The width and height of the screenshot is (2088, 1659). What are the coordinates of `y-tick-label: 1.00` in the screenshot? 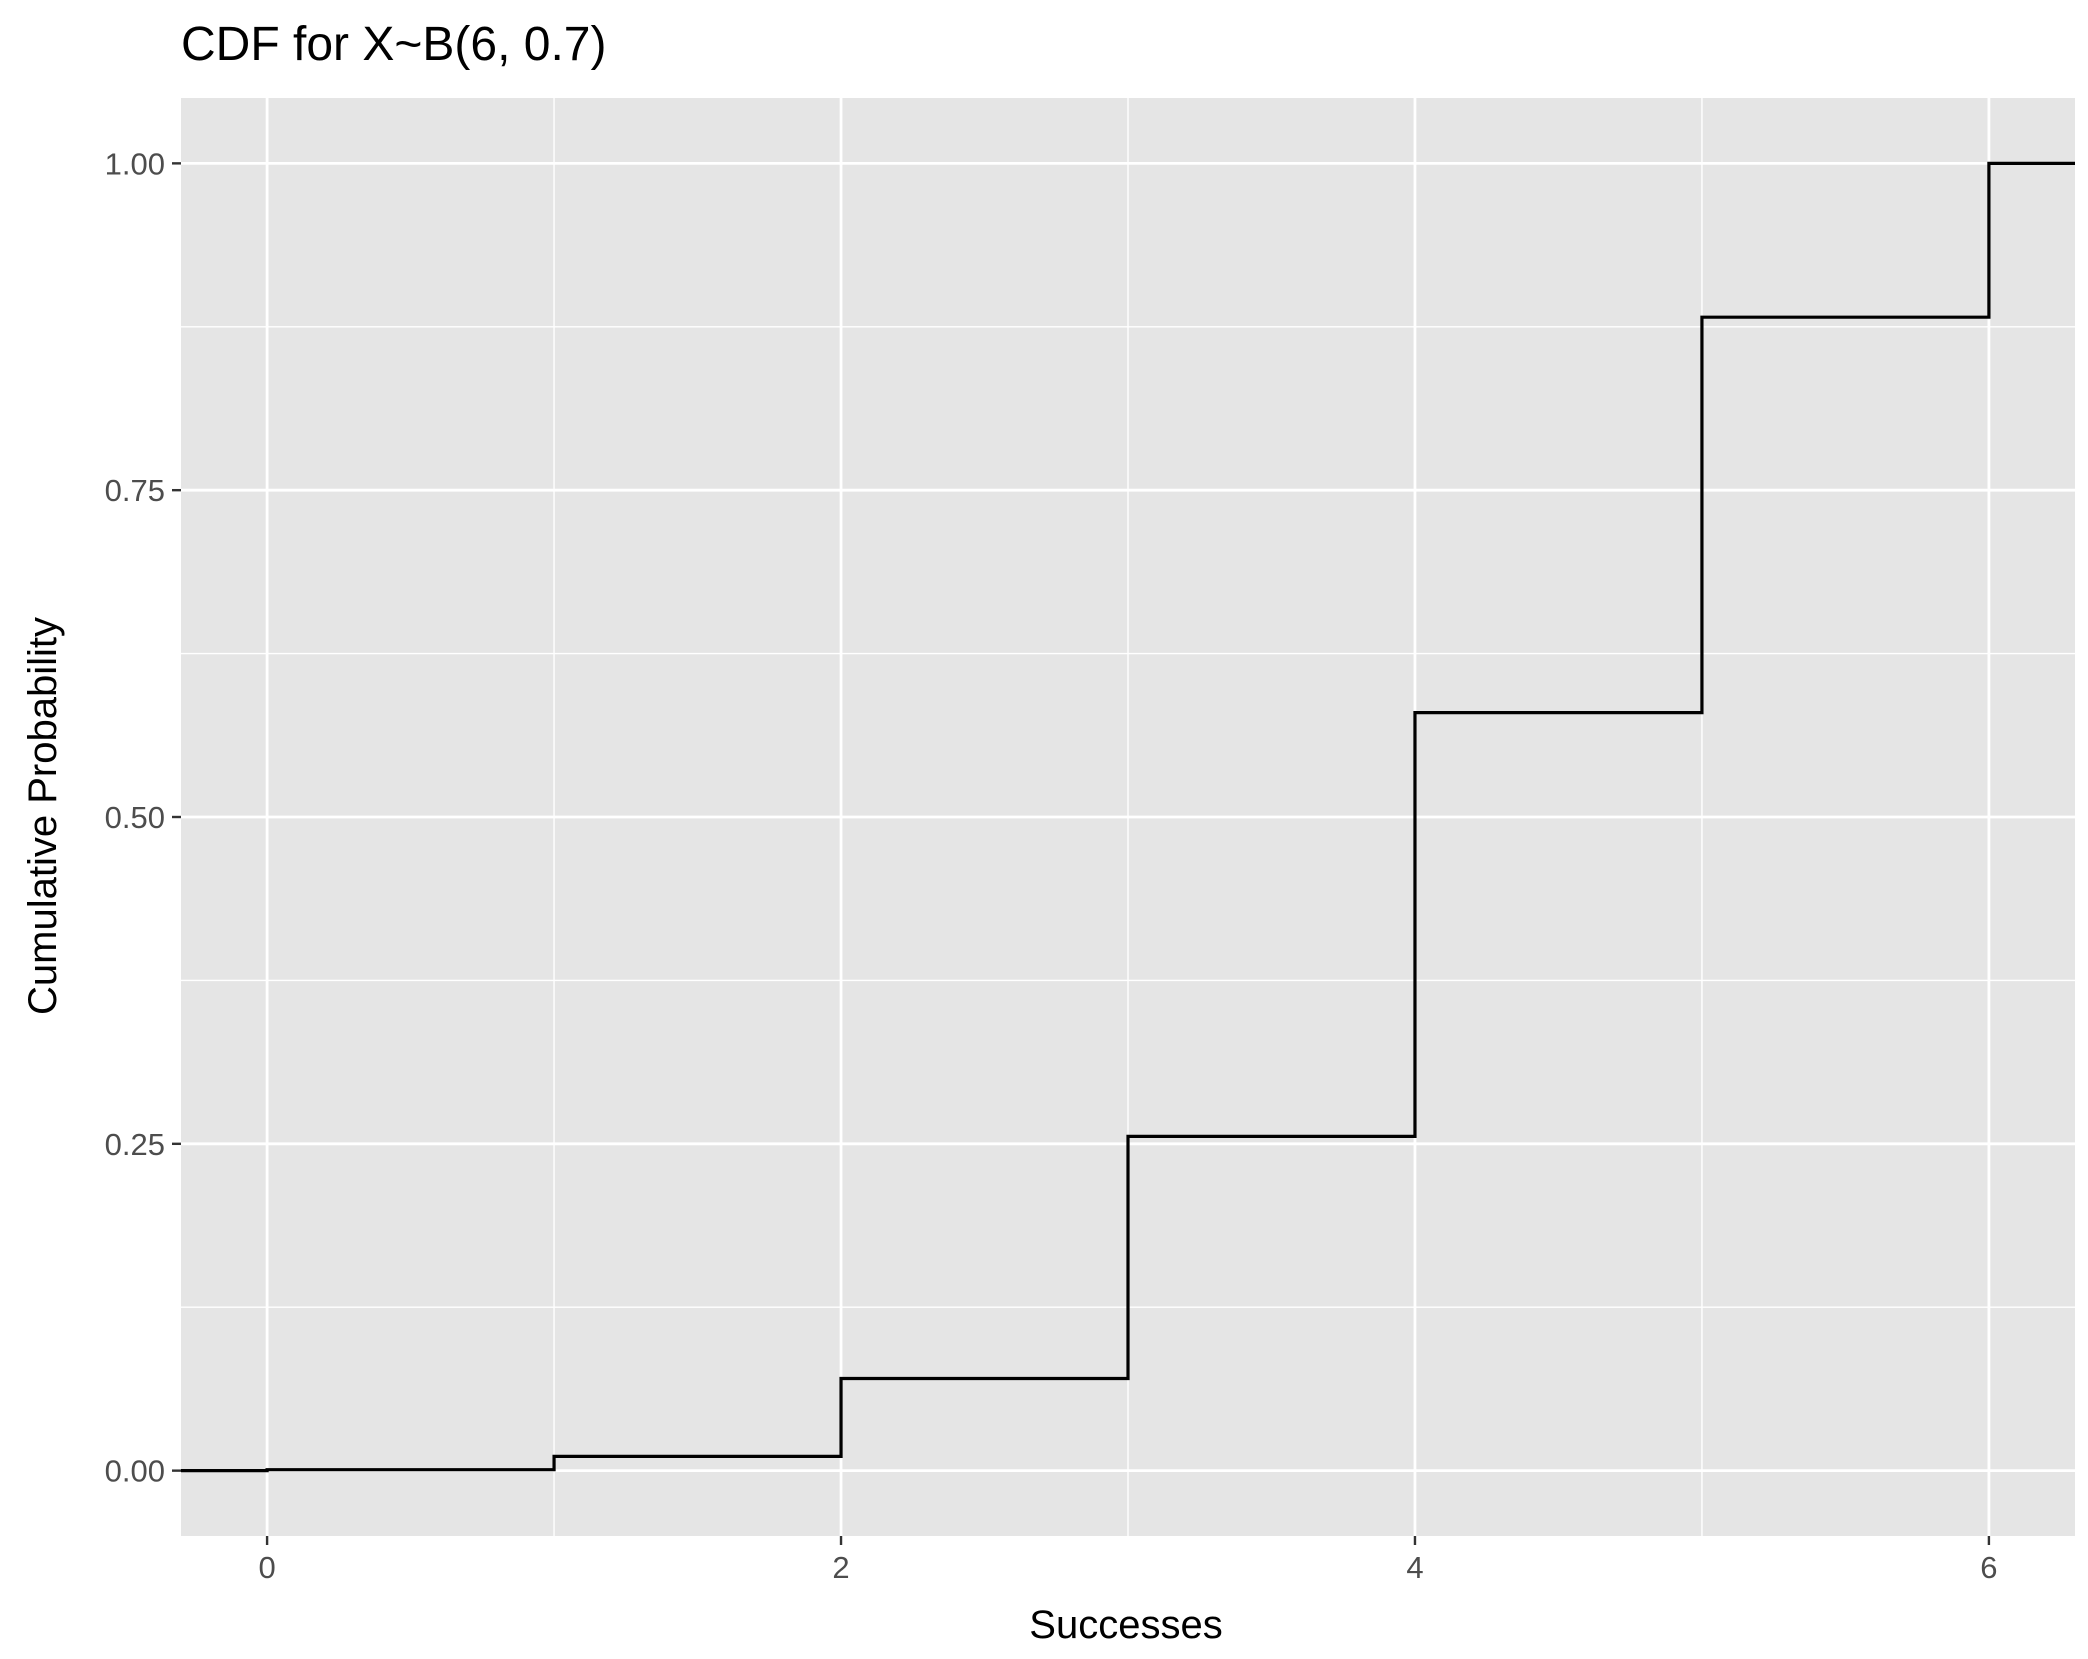 It's located at (135, 163).